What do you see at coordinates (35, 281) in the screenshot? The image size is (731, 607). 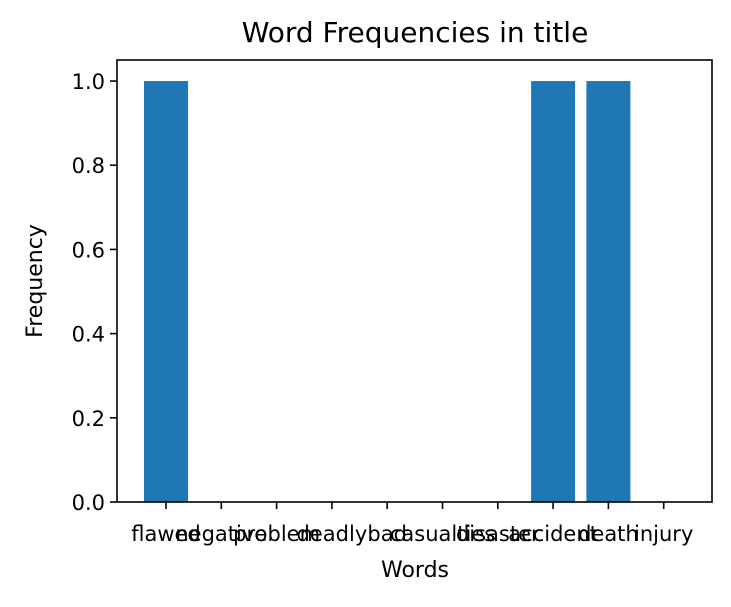 I see `y-axis-label: Frequency` at bounding box center [35, 281].